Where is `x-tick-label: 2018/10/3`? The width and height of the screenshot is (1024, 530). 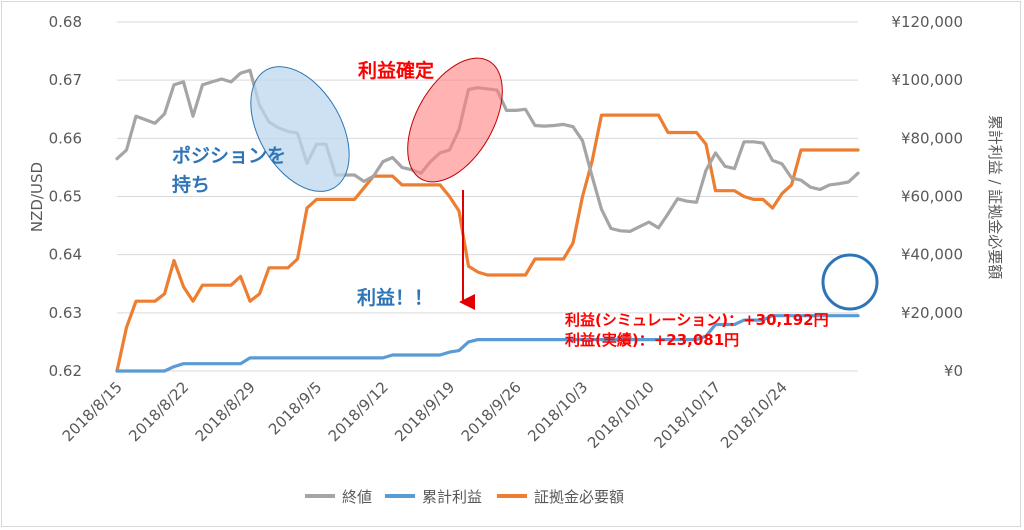
x-tick-label: 2018/10/3 is located at coordinates (557, 411).